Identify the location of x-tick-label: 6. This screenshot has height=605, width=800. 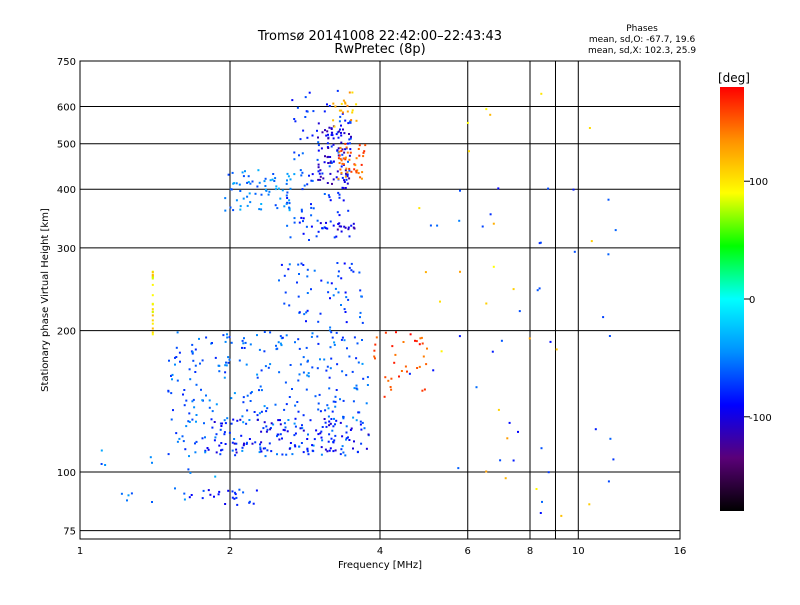
(468, 551).